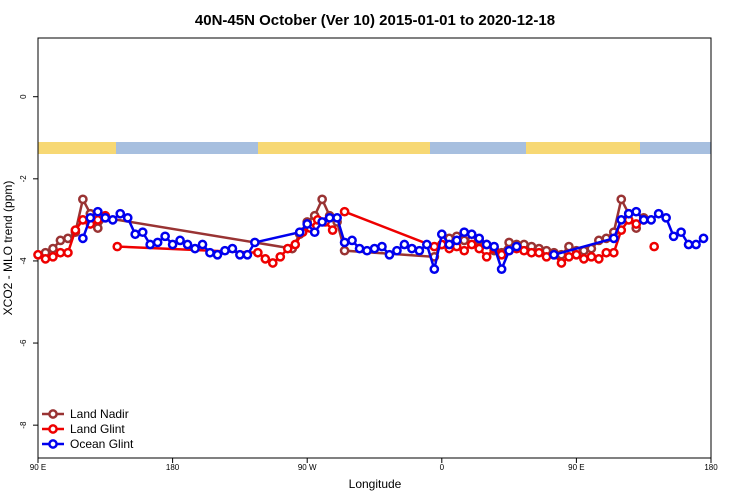 The image size is (750, 500). I want to click on x-tick-label: 0, so click(442, 467).